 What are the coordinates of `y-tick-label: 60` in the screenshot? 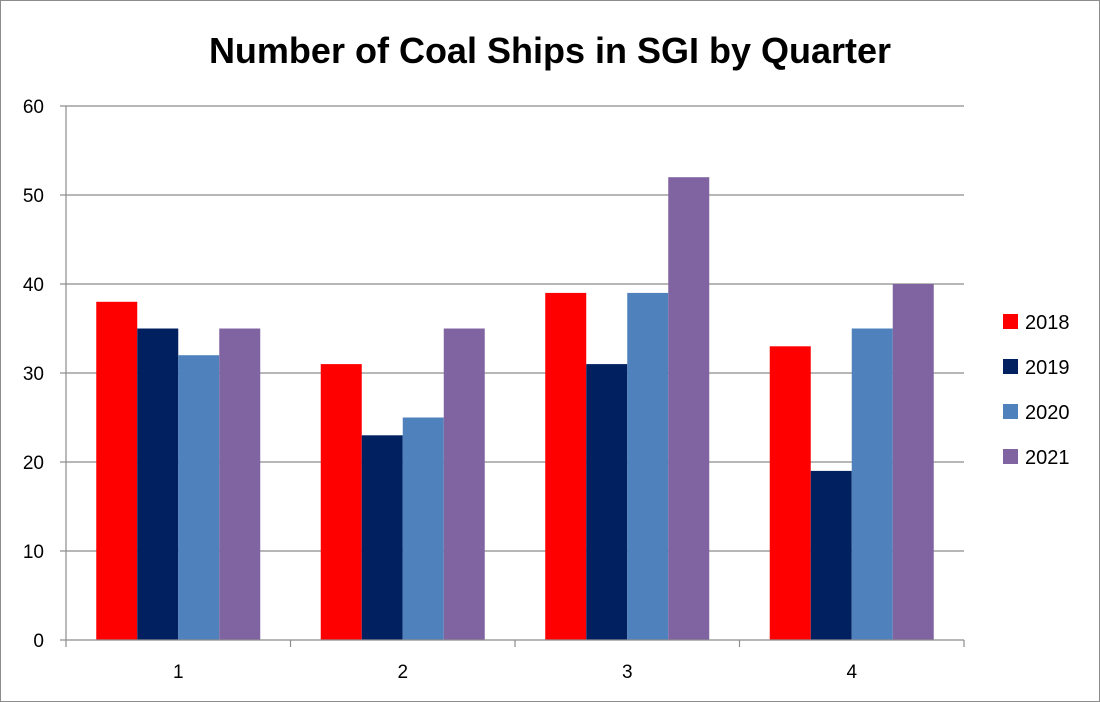 It's located at (33, 107).